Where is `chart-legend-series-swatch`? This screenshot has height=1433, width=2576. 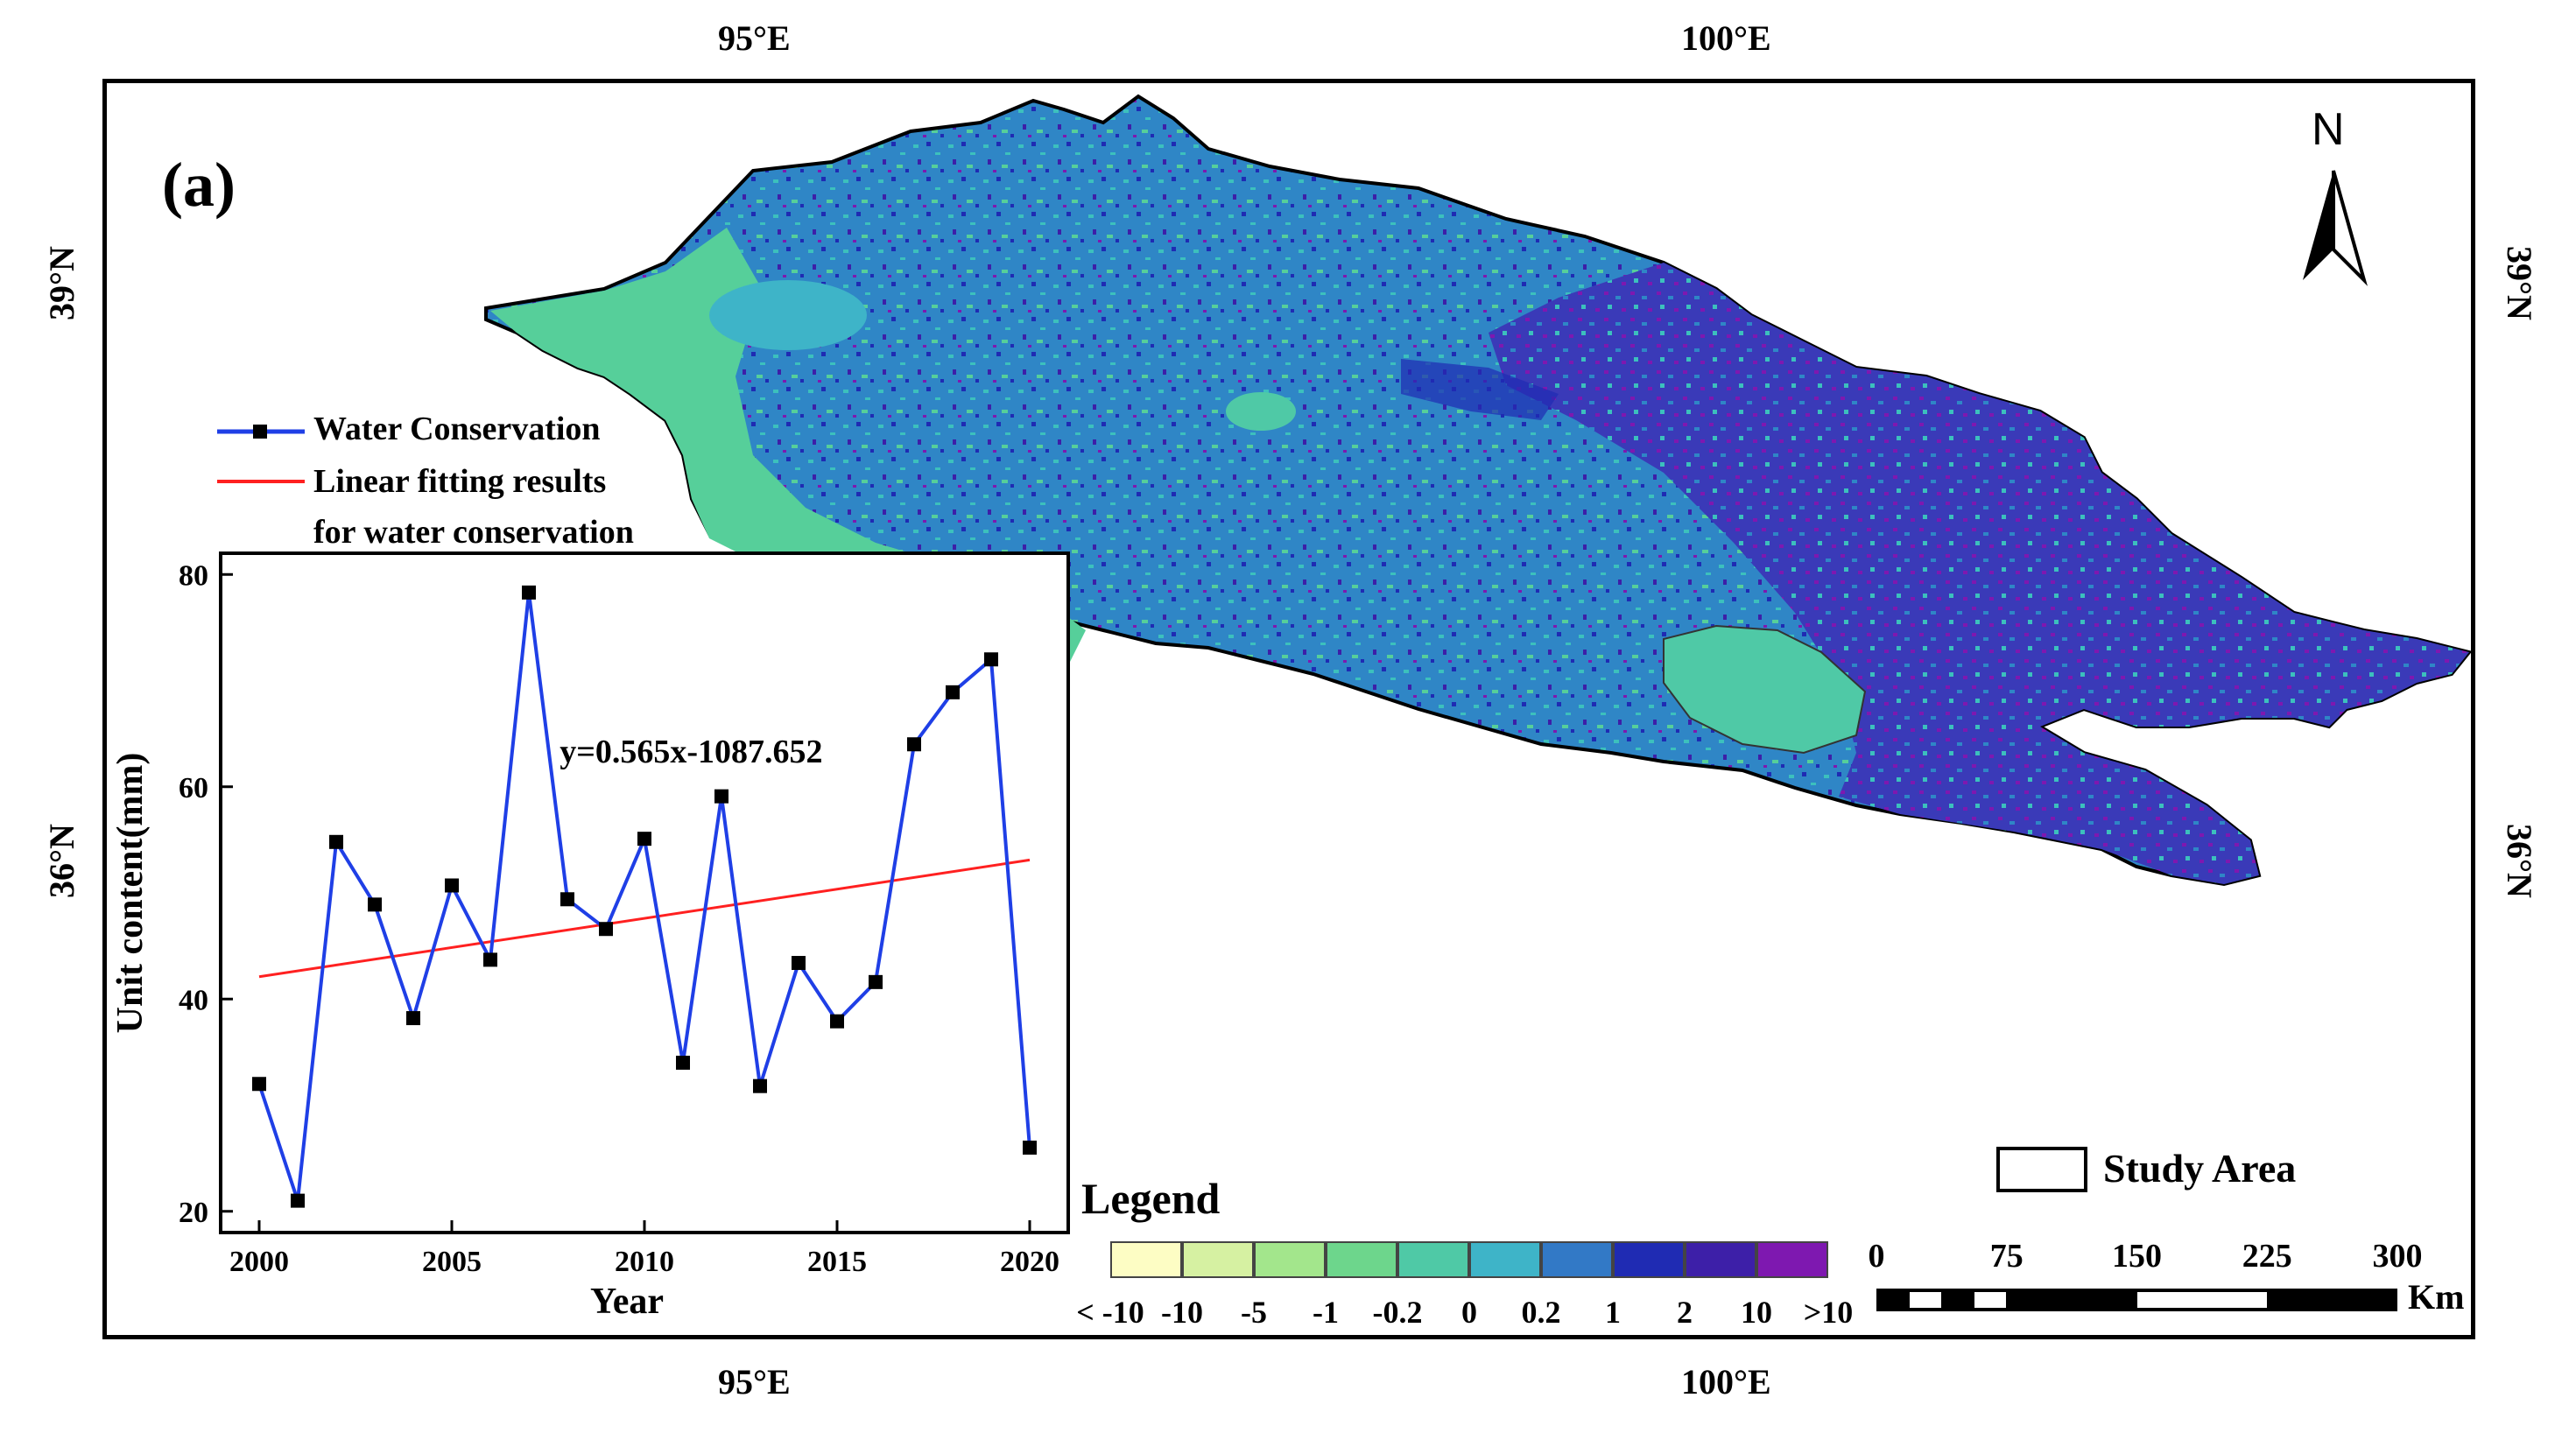
chart-legend-series-swatch is located at coordinates (261, 432).